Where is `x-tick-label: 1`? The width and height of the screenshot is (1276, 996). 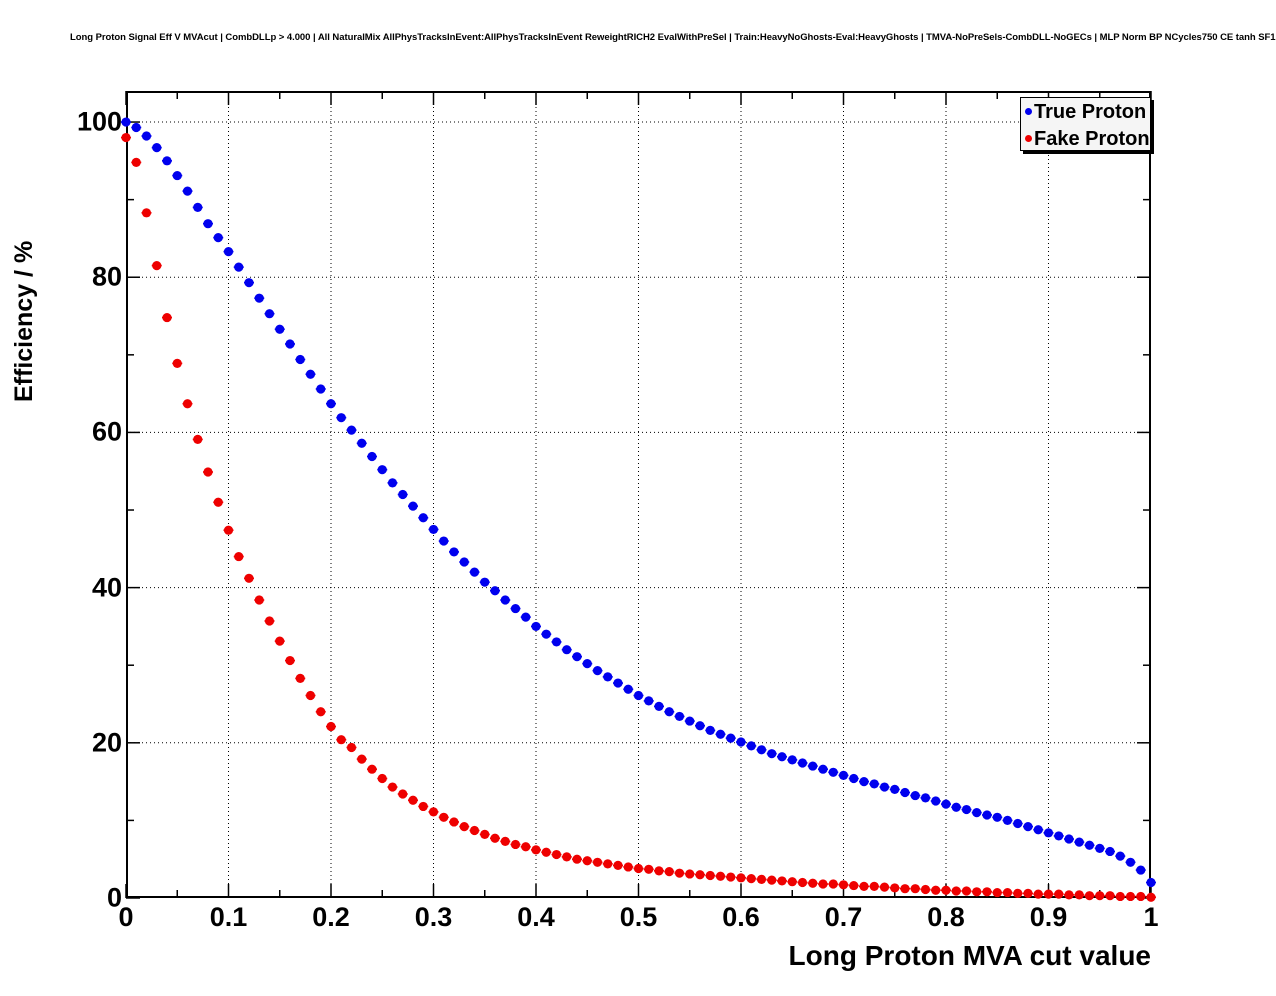
x-tick-label: 1 is located at coordinates (1151, 917).